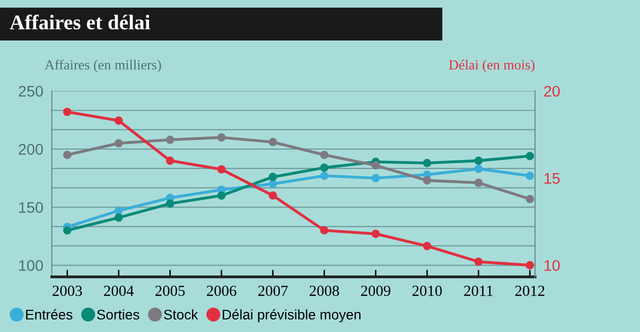 The height and width of the screenshot is (332, 640). What do you see at coordinates (221, 291) in the screenshot?
I see `x-tick-label: 2006` at bounding box center [221, 291].